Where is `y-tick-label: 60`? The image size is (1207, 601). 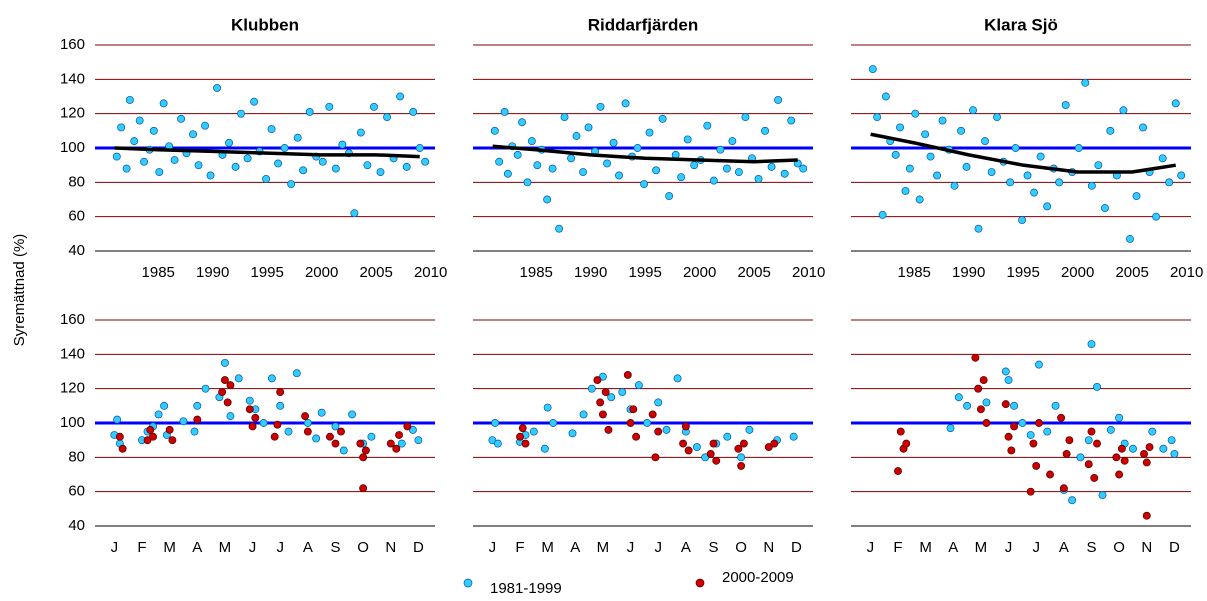
y-tick-label: 60 is located at coordinates (76, 216).